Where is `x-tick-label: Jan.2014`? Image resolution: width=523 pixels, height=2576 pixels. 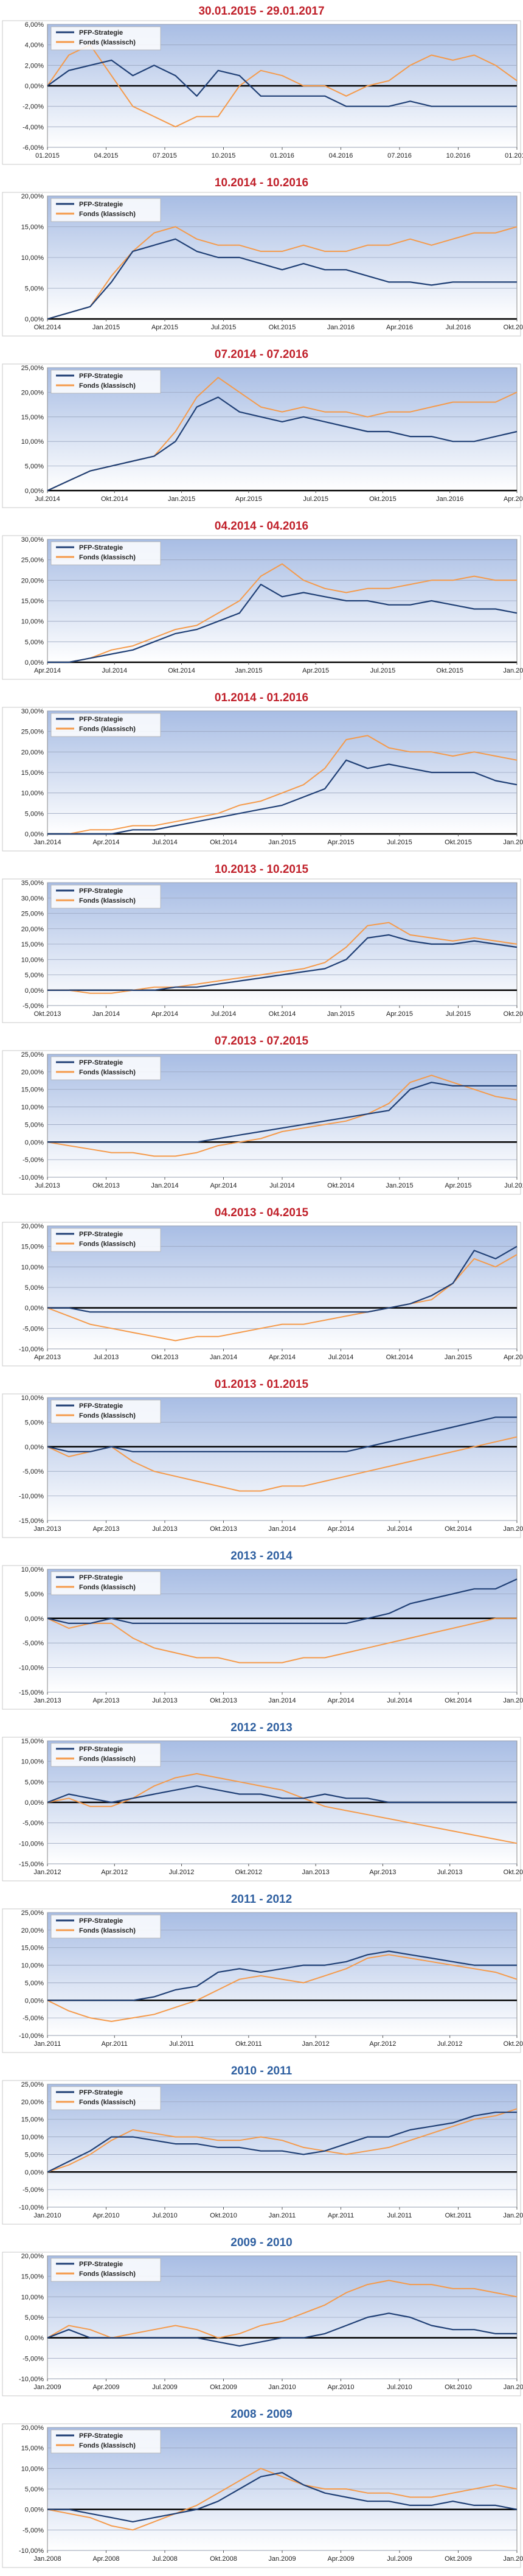 x-tick-label: Jan.2014 is located at coordinates (223, 1358).